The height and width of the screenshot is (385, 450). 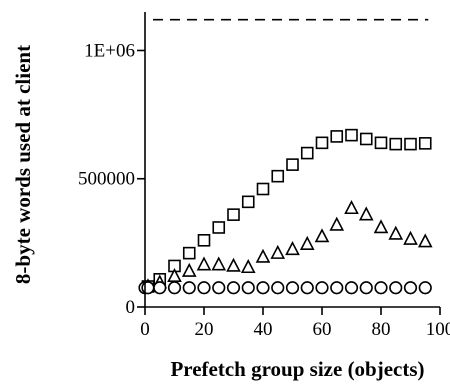 What do you see at coordinates (109, 50) in the screenshot?
I see `y-tick-label: 1E+06` at bounding box center [109, 50].